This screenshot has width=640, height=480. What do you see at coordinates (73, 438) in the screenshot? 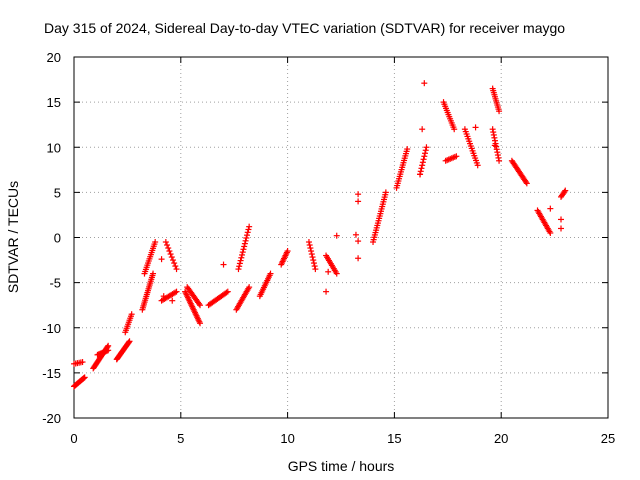
I see `x-tick-label: 0` at bounding box center [73, 438].